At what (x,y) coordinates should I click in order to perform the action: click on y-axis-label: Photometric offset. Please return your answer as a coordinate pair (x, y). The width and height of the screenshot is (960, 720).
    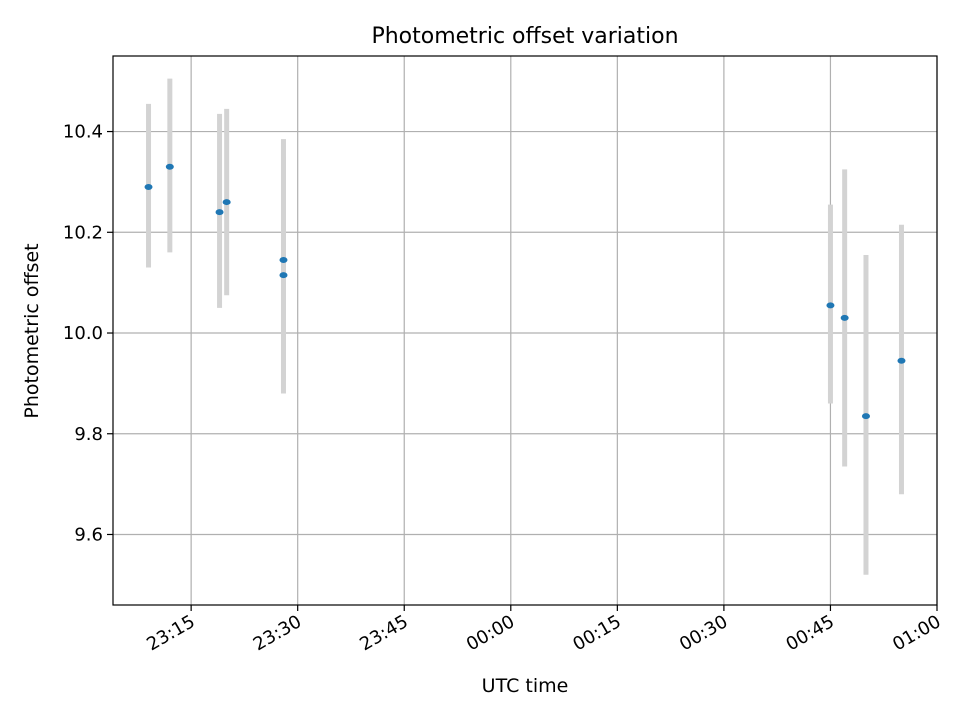
    Looking at the image, I should click on (32, 330).